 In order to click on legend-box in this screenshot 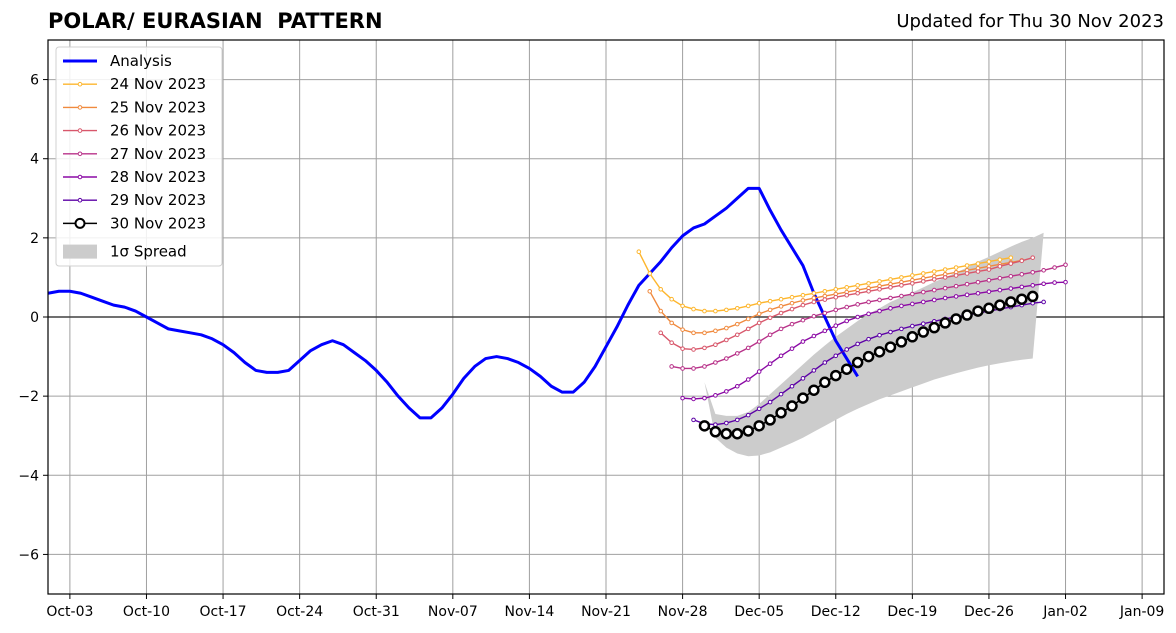, I will do `click(139, 156)`.